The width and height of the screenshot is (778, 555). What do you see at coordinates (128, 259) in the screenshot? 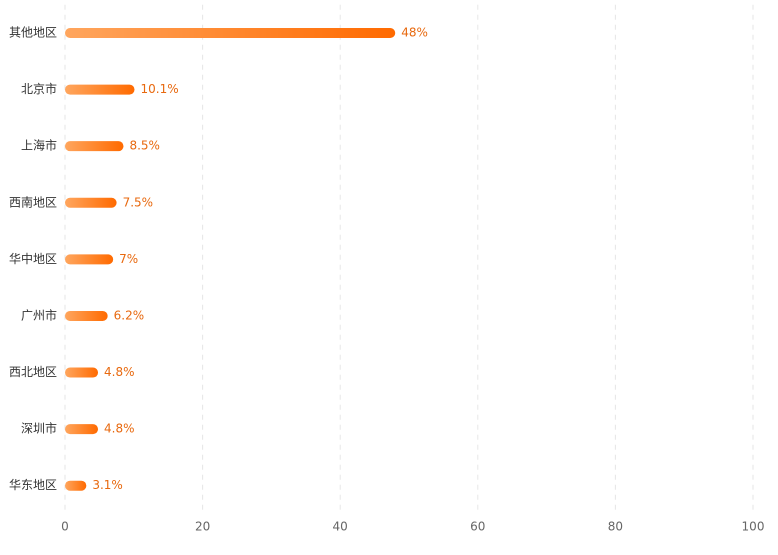
I see `value-label: 7%` at bounding box center [128, 259].